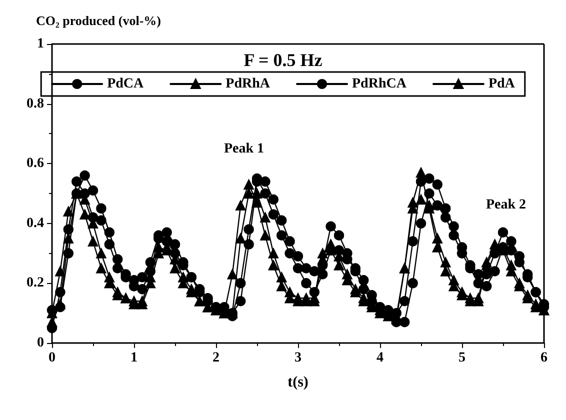  What do you see at coordinates (40, 44) in the screenshot?
I see `y-tick-label: 1` at bounding box center [40, 44].